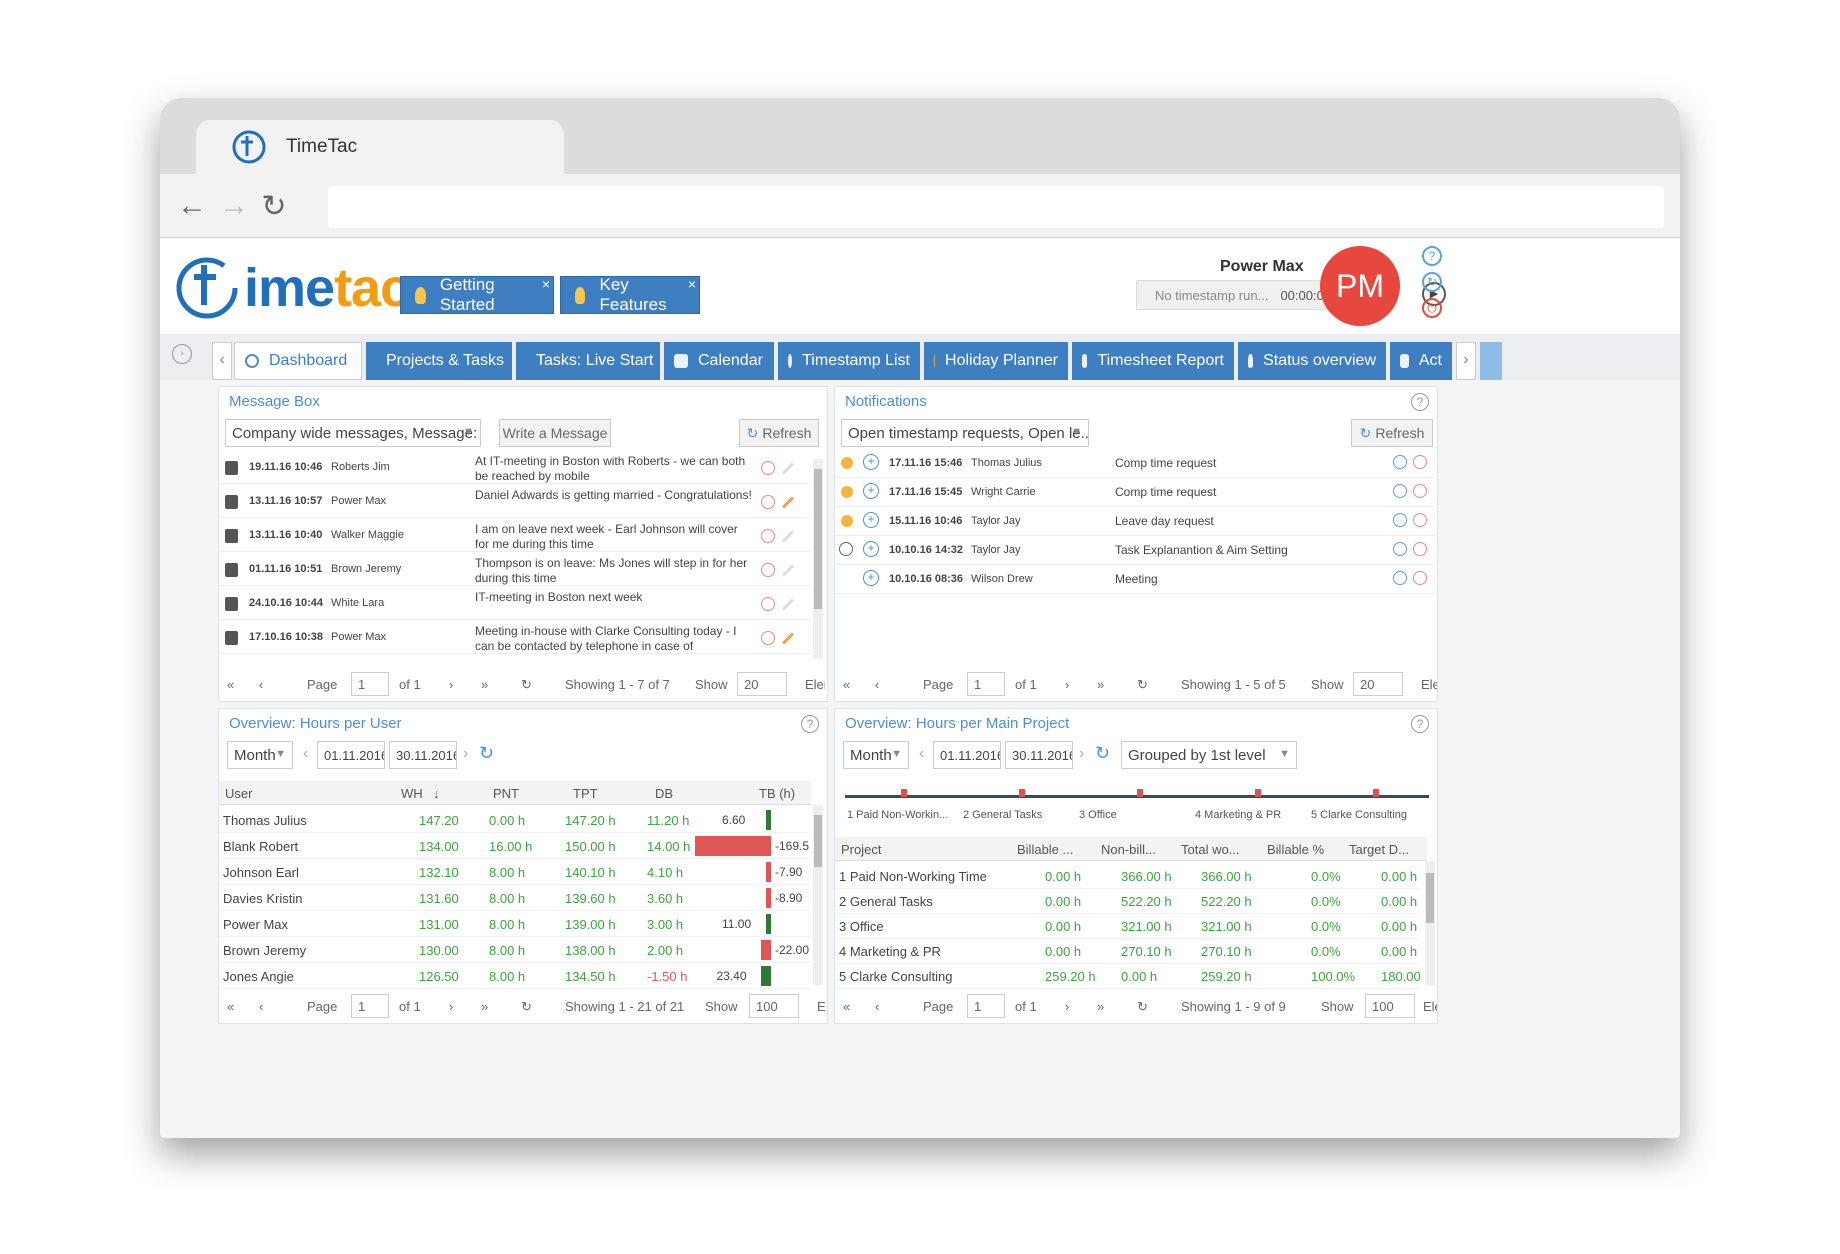  Describe the element at coordinates (1209, 755) in the screenshot. I see `grouping-select: Grouped by 1st level ▼` at that location.